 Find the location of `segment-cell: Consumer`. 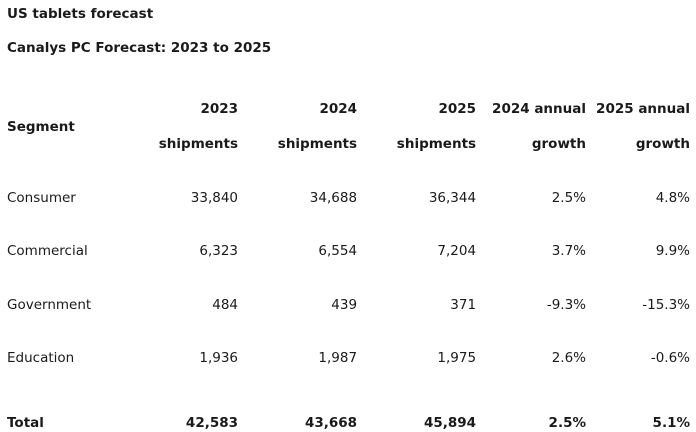

segment-cell: Consumer is located at coordinates (41, 197).